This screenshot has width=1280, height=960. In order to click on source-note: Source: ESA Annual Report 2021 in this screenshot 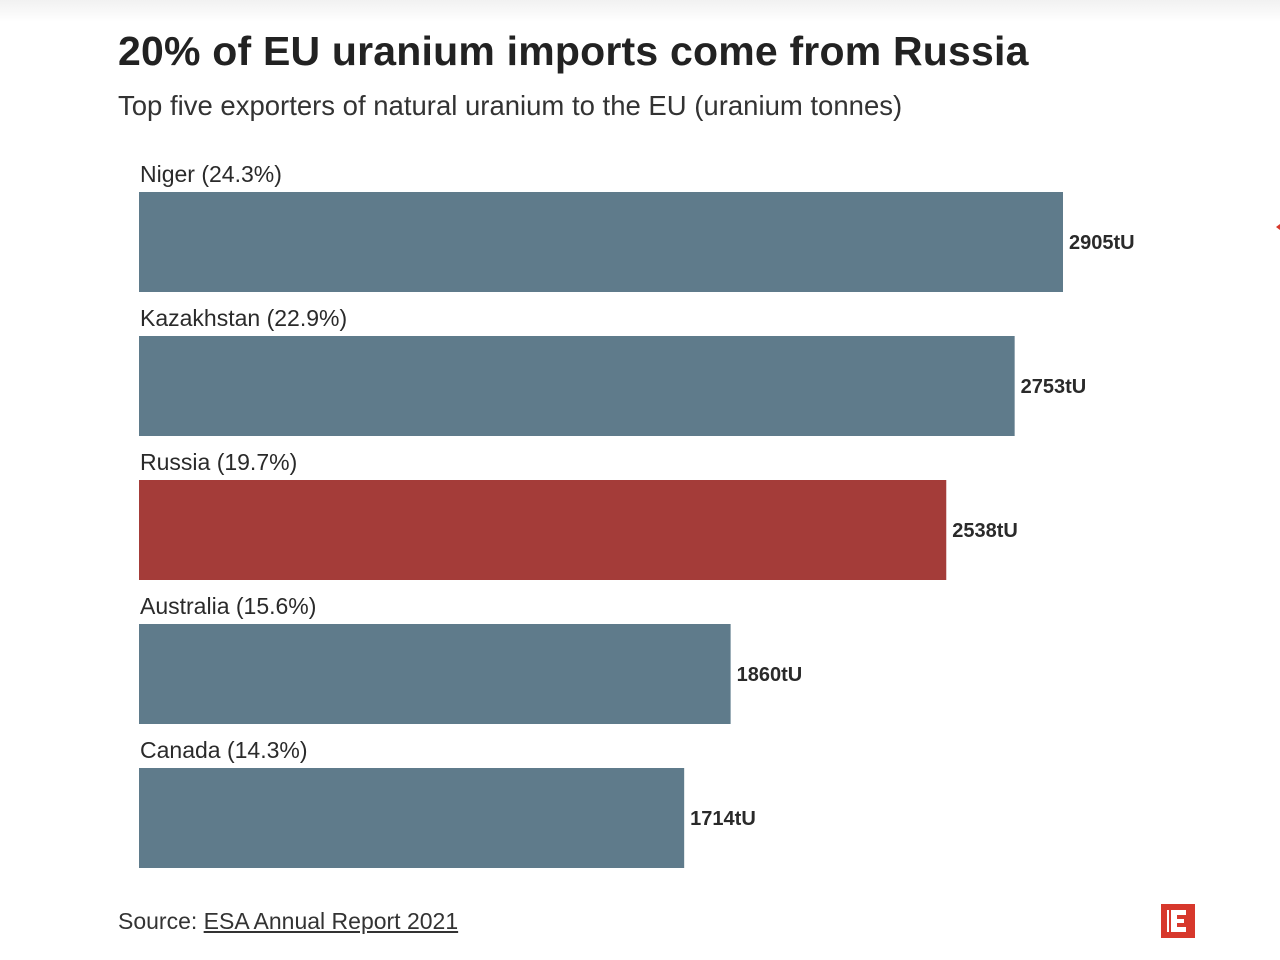, I will do `click(288, 921)`.